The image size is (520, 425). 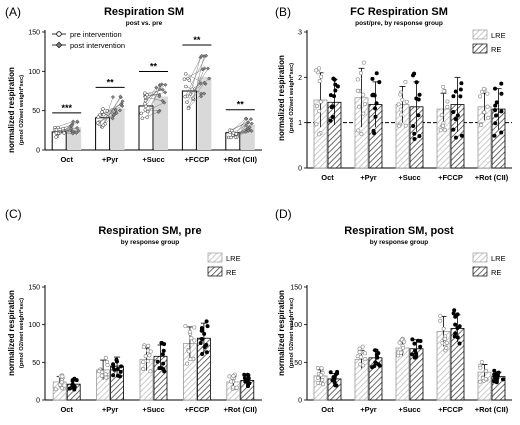 What do you see at coordinates (197, 409) in the screenshot?
I see `x-tick-label: +FCCP` at bounding box center [197, 409].